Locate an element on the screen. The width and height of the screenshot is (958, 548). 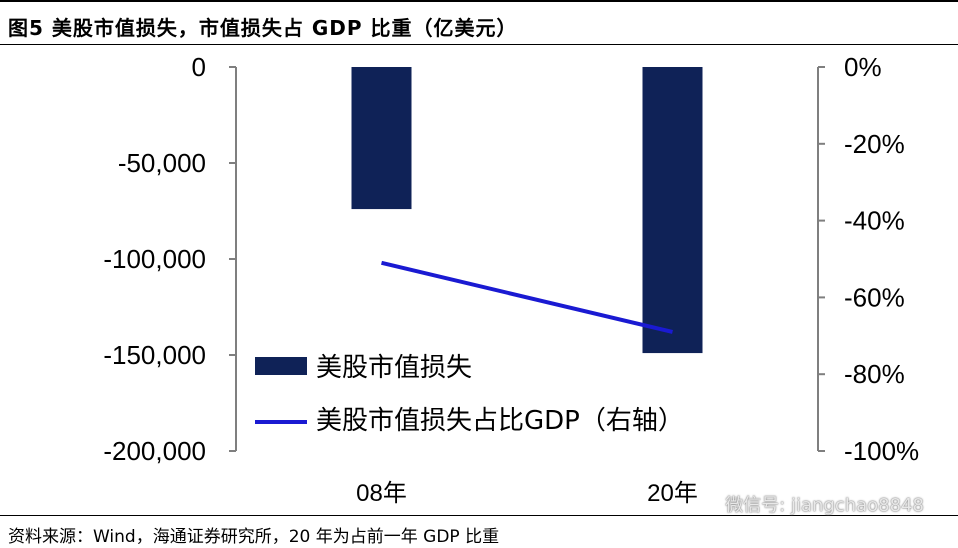
left-tick-label: -200,000 is located at coordinates (154, 451).